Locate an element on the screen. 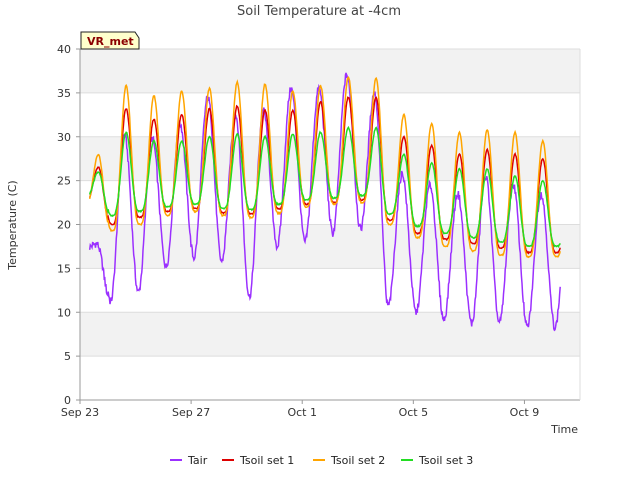 This screenshot has height=480, width=640. y-tick-label: 5 is located at coordinates (67, 356).